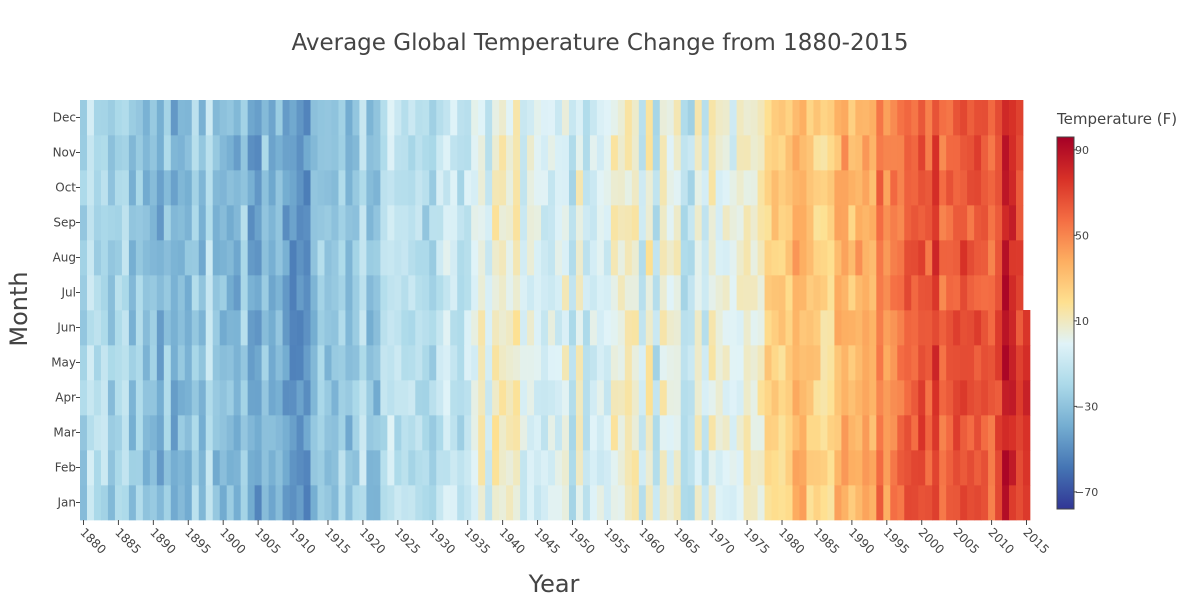 The width and height of the screenshot is (1200, 600). What do you see at coordinates (372, 540) in the screenshot?
I see `x-tick-label: 1920` at bounding box center [372, 540].